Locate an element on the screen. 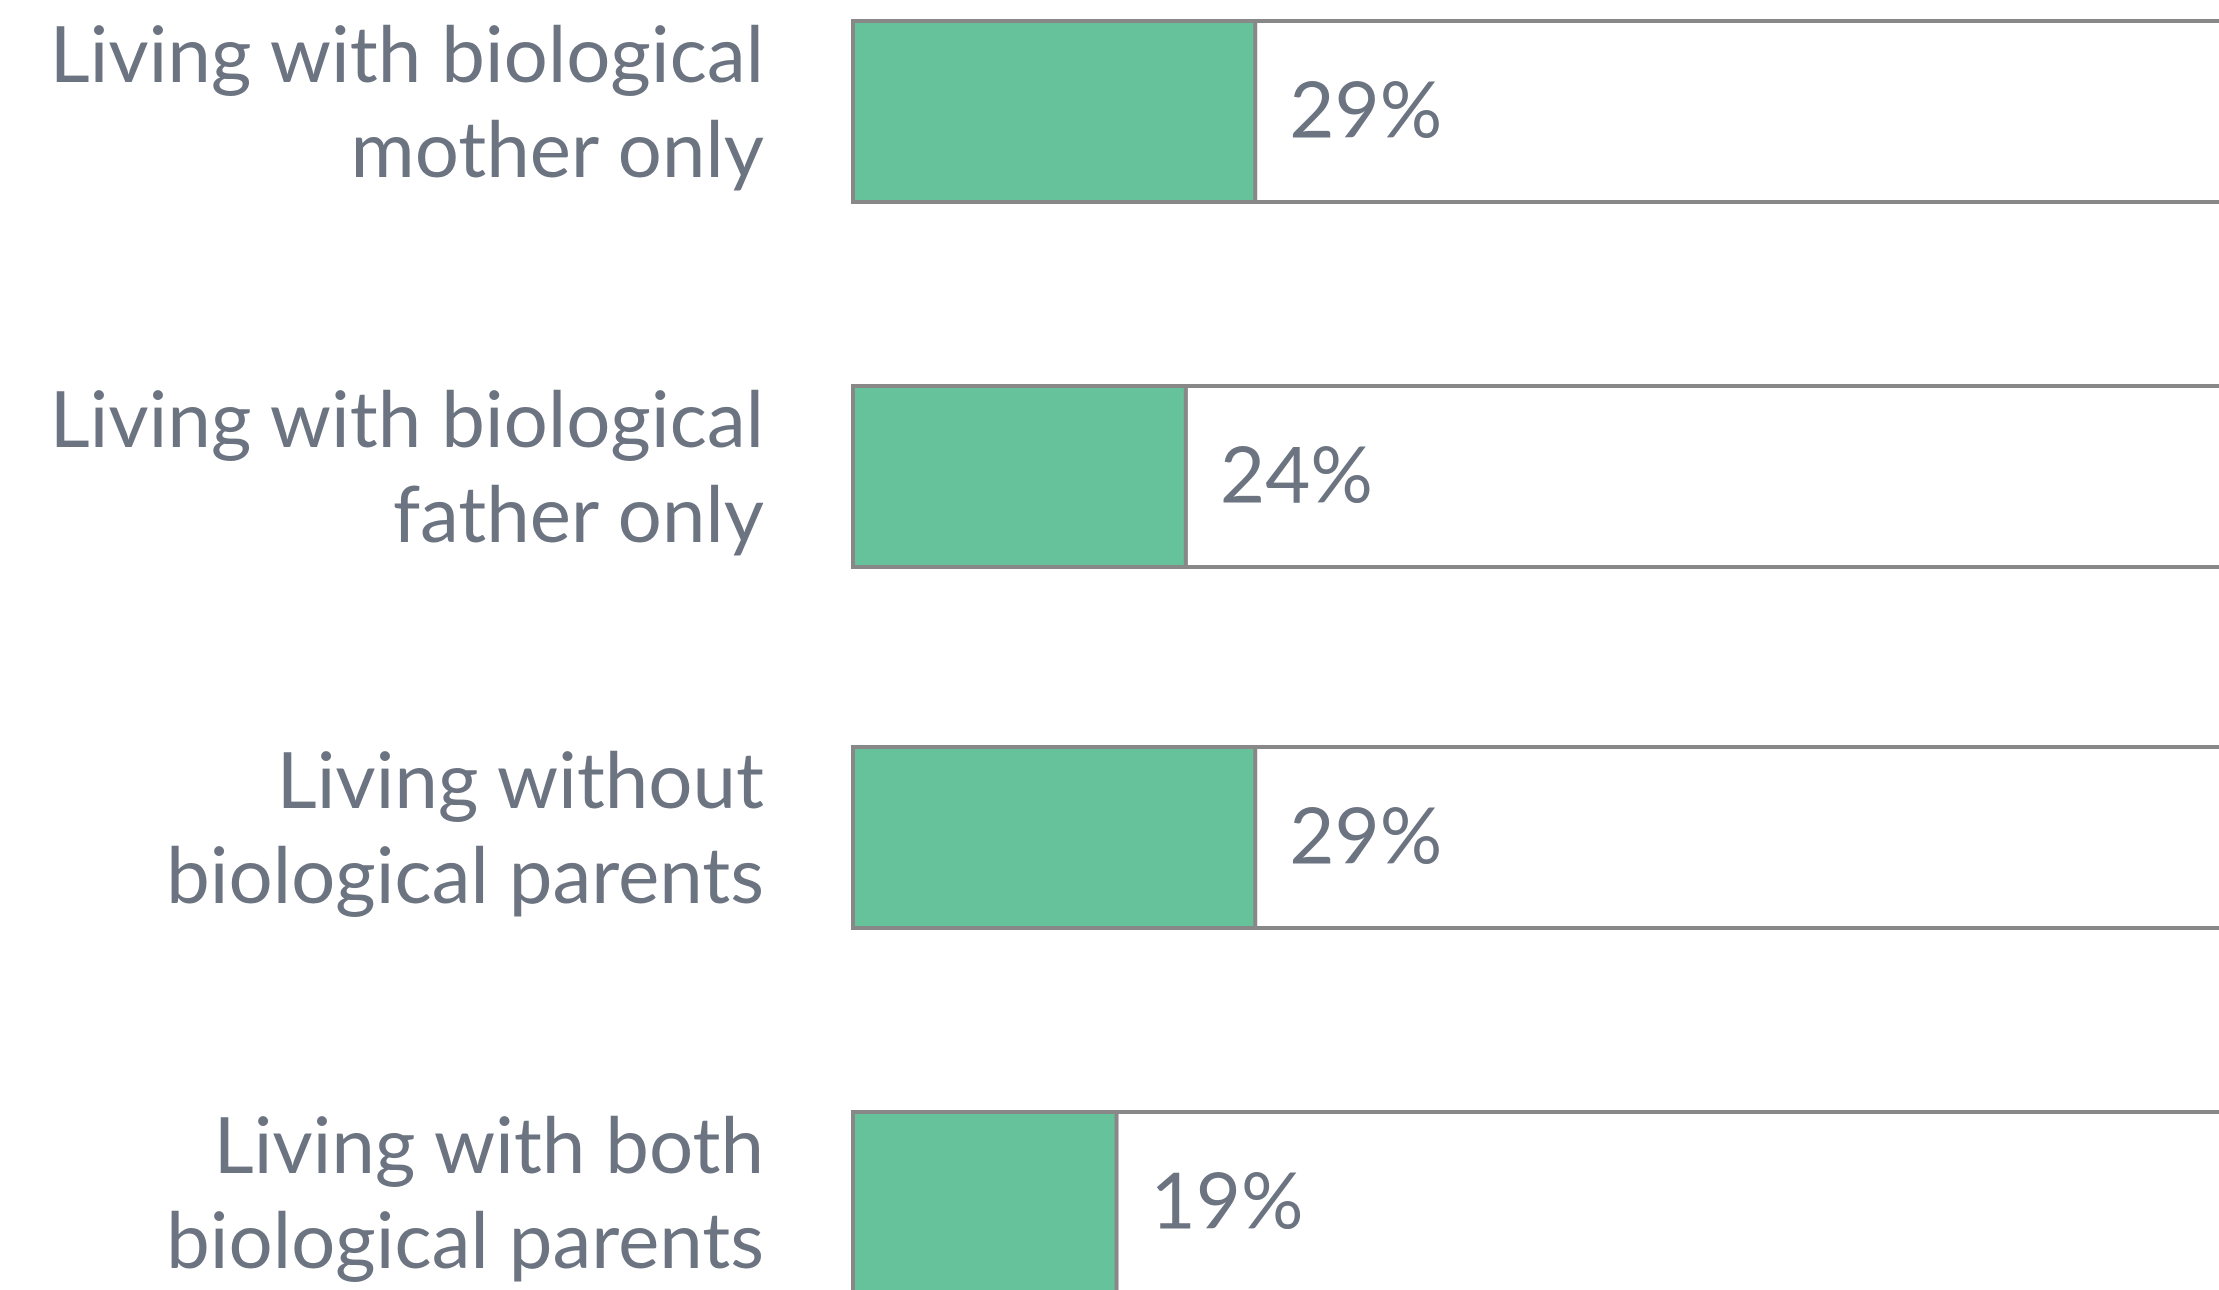 This screenshot has height=1290, width=2219. value-label: 19% is located at coordinates (1227, 1198).